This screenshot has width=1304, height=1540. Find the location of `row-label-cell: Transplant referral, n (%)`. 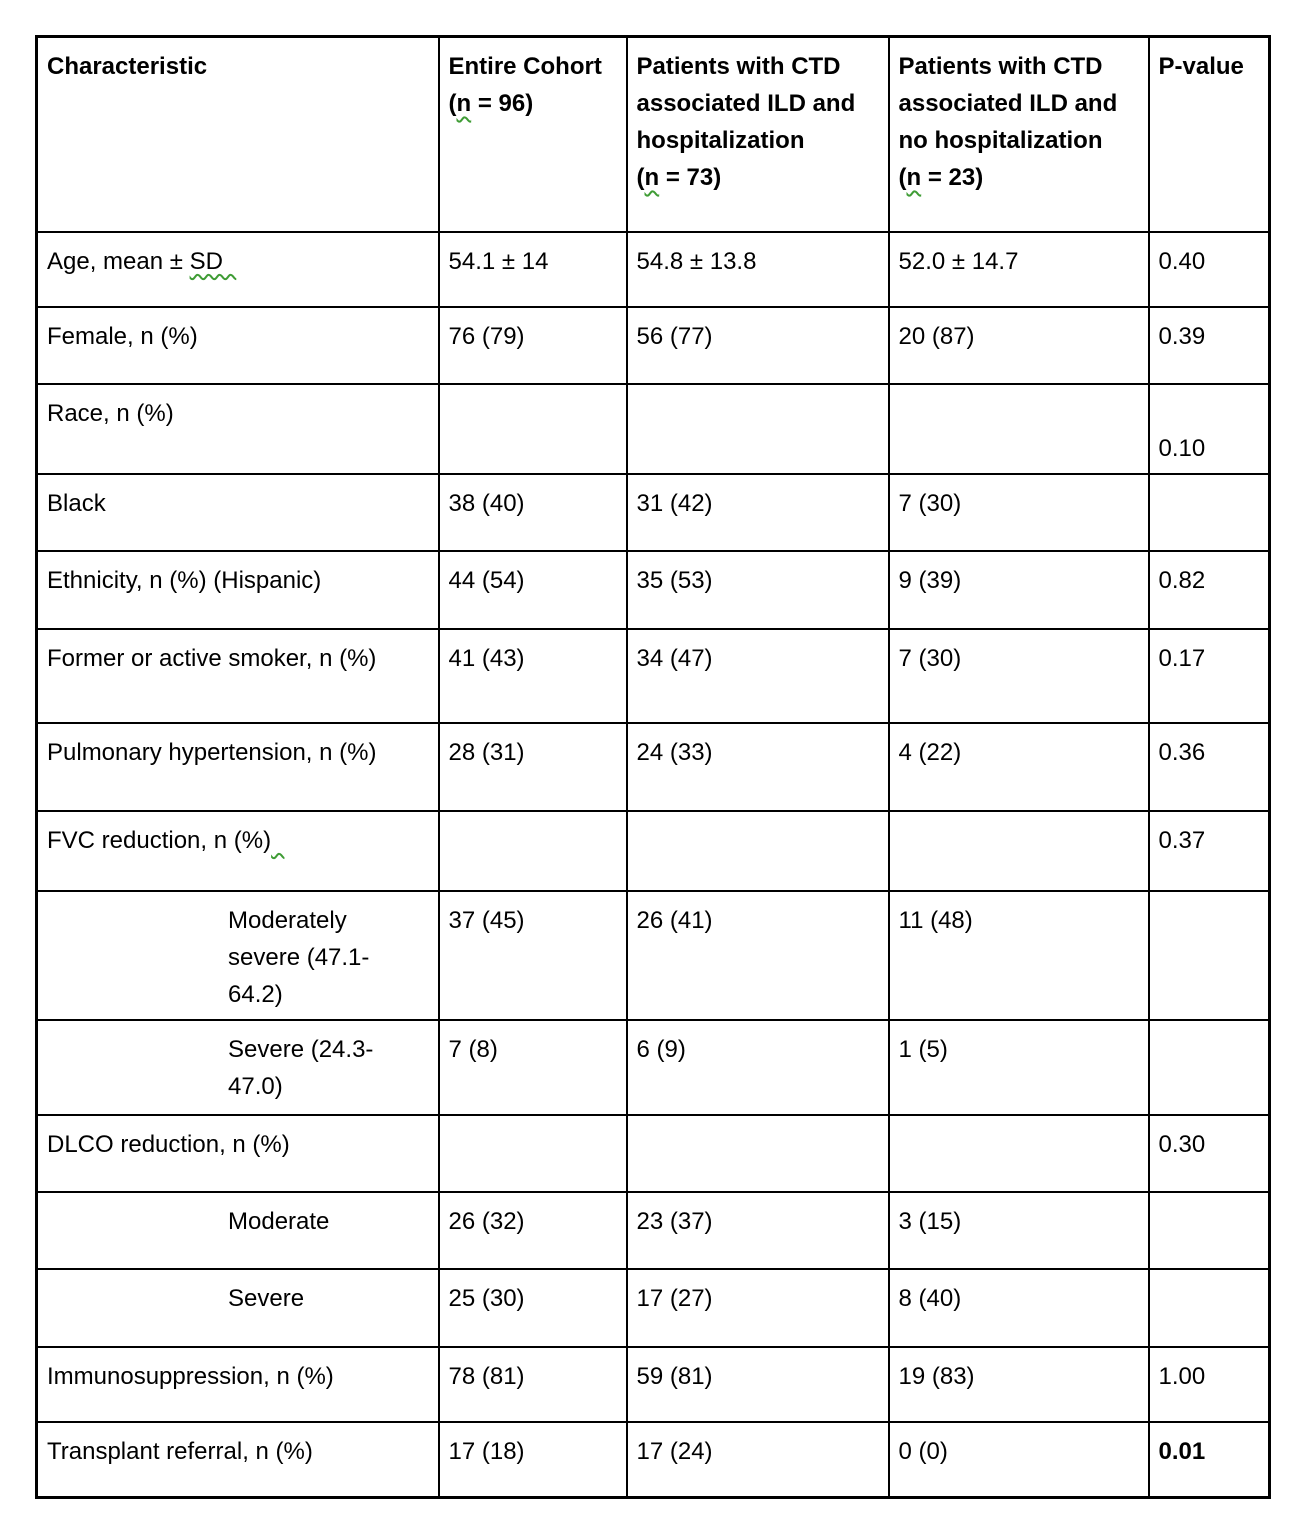

row-label-cell: Transplant referral, n (%) is located at coordinates (237, 1459).